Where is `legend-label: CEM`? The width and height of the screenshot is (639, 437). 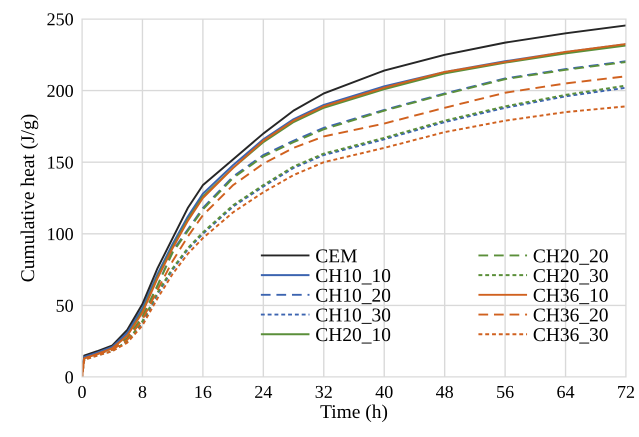 legend-label: CEM is located at coordinates (336, 255).